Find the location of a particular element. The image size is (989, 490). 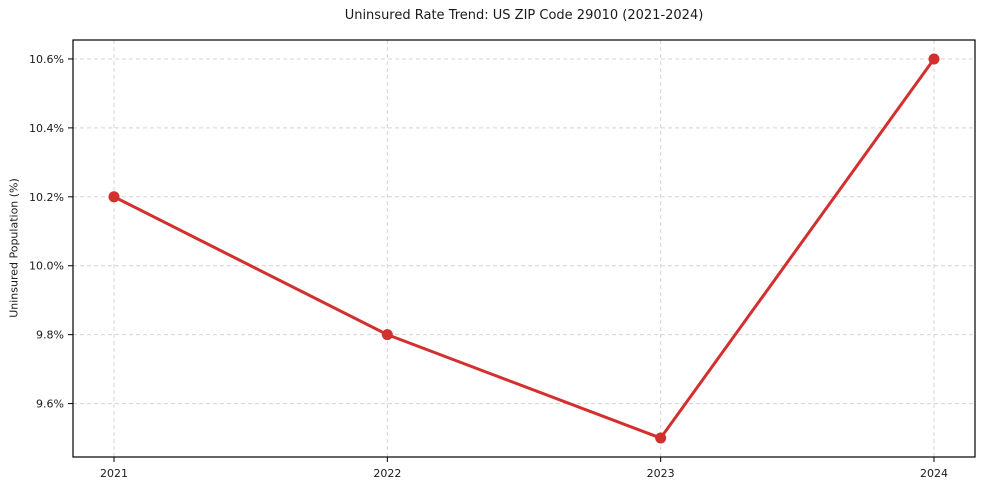

y-tick-label: 10.4% is located at coordinates (46, 128).